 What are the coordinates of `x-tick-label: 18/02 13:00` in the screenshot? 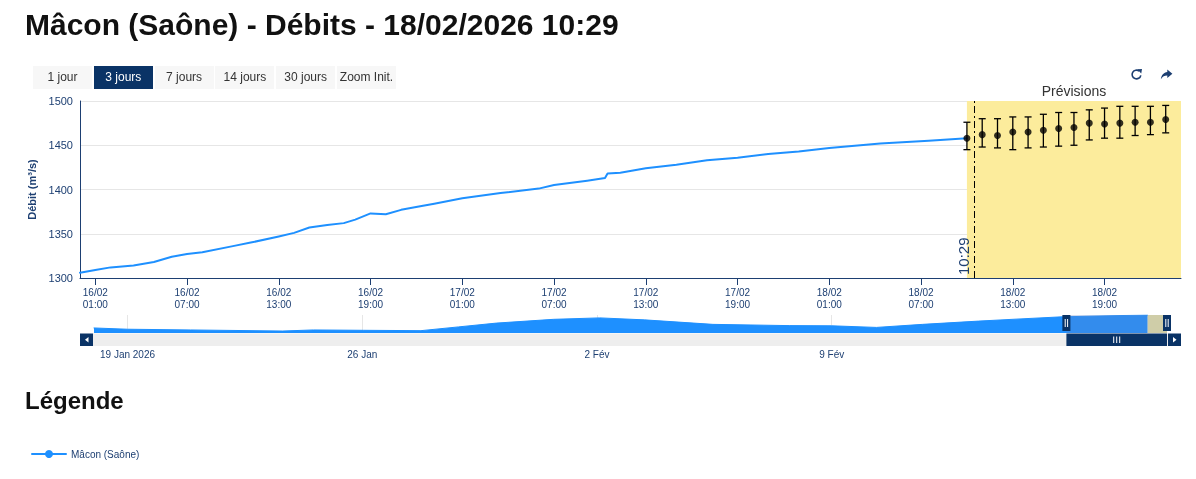 It's located at (1013, 298).